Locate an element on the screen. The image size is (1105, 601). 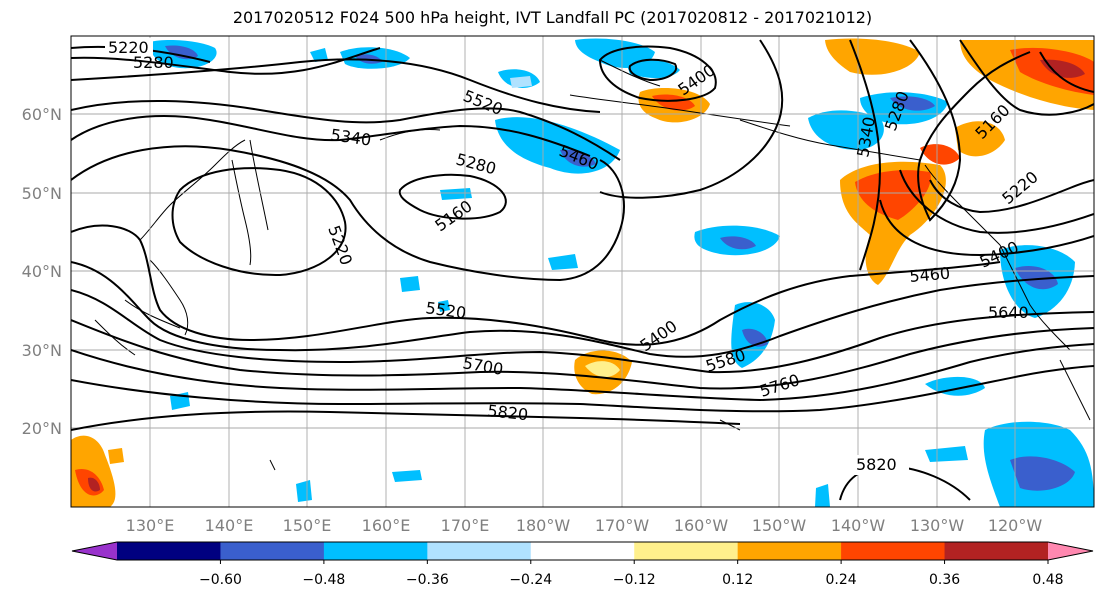
lon-label: 150°W is located at coordinates (779, 525).